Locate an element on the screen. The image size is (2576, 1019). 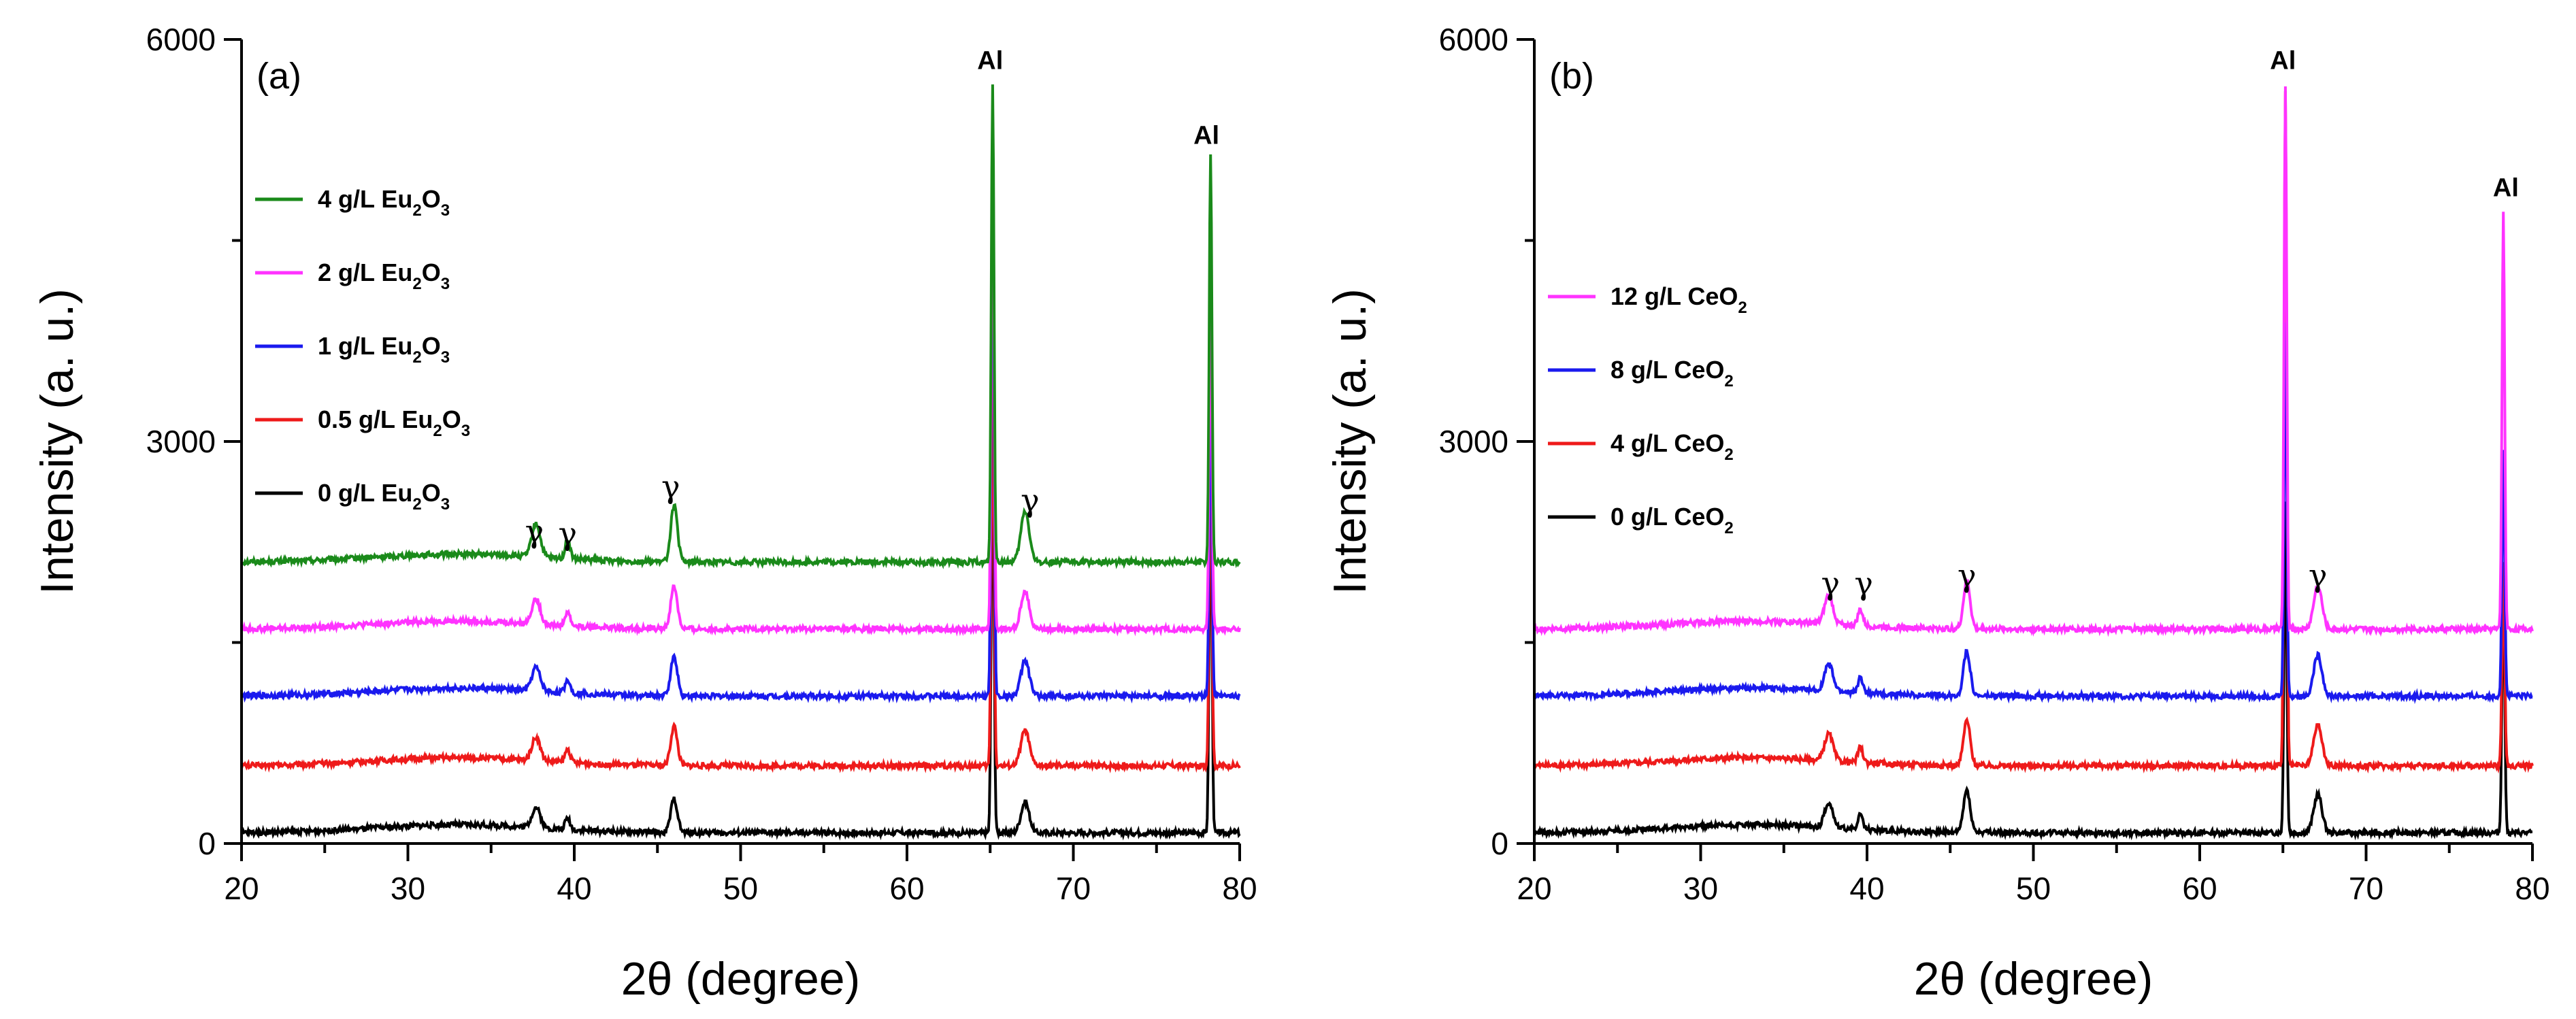
legend-label: 0 g/L CeO2 is located at coordinates (1673, 520).